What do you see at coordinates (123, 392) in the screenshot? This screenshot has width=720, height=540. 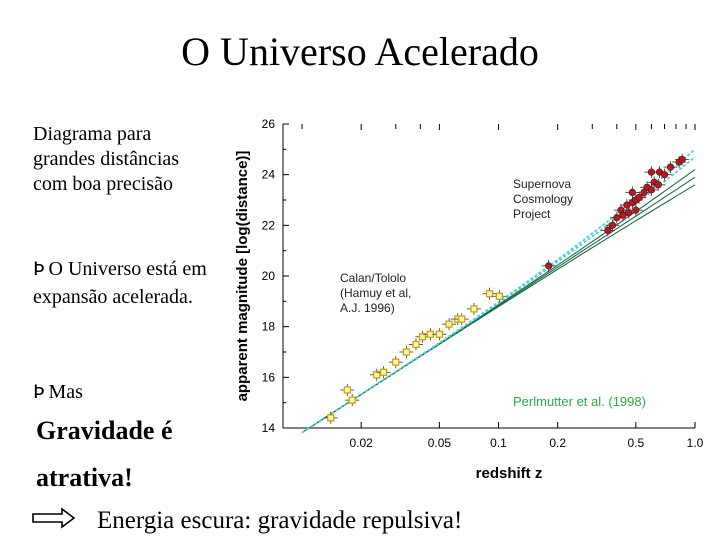 I see `bullet-item: Þ Mas` at bounding box center [123, 392].